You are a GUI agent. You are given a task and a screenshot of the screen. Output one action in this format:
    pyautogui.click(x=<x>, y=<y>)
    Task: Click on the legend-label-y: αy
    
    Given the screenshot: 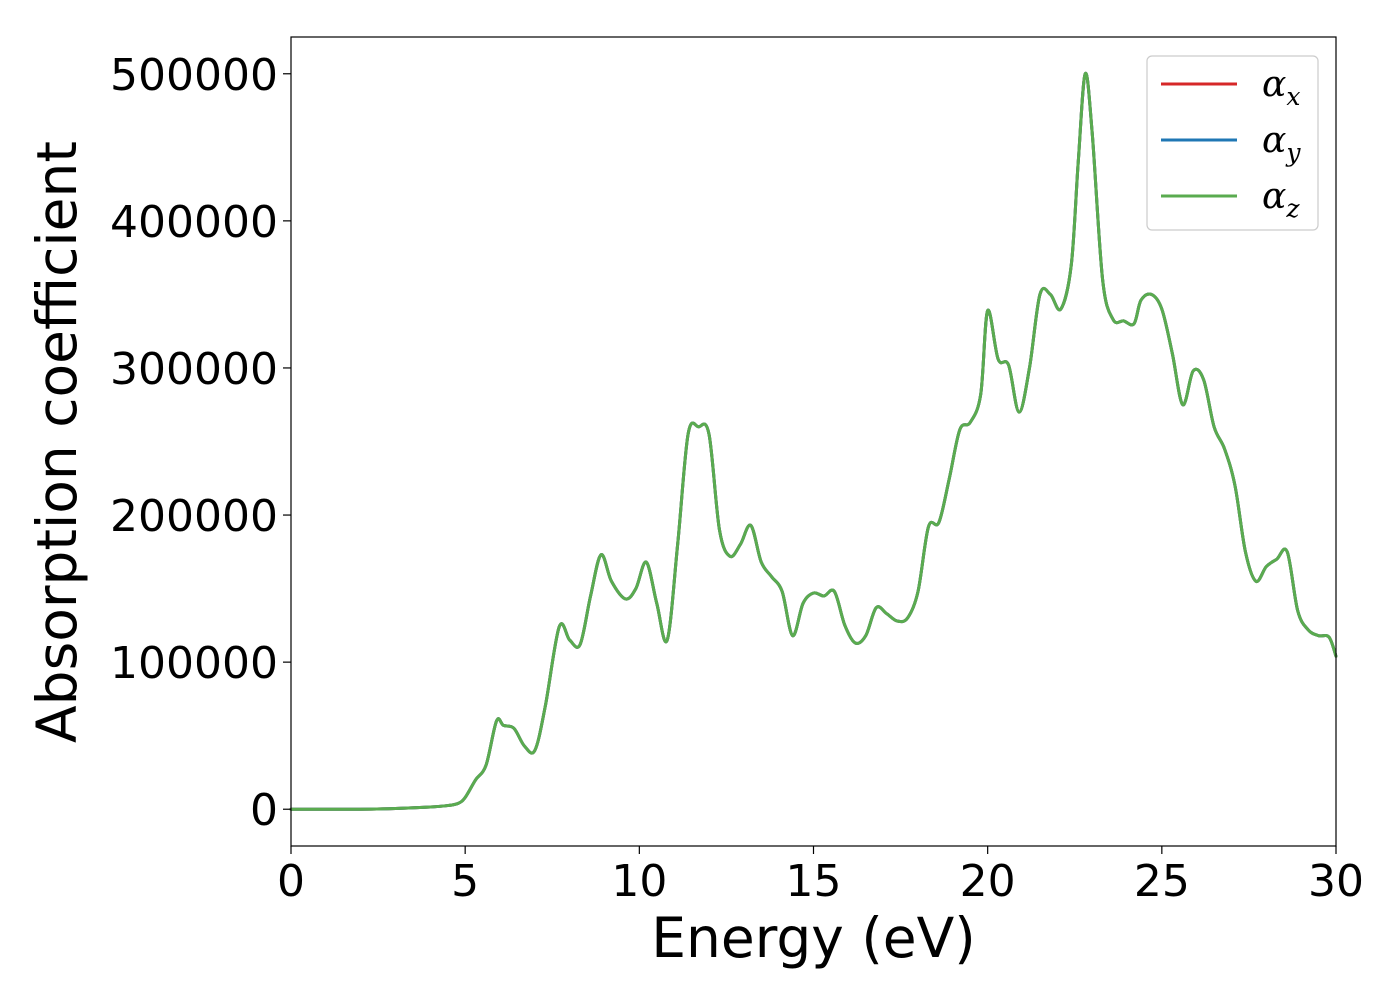 What is the action you would take?
    pyautogui.click(x=1281, y=143)
    